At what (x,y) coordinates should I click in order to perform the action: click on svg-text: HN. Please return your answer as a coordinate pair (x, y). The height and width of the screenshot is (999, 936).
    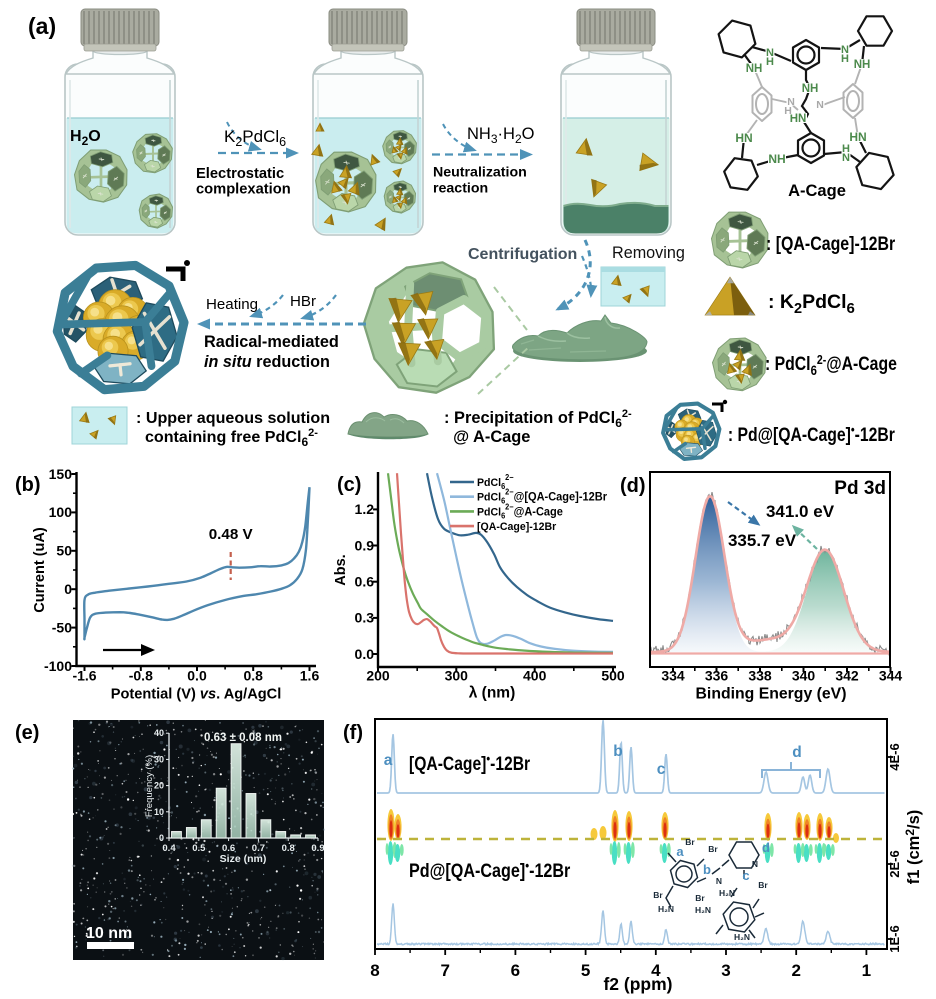
    Looking at the image, I should click on (743, 138).